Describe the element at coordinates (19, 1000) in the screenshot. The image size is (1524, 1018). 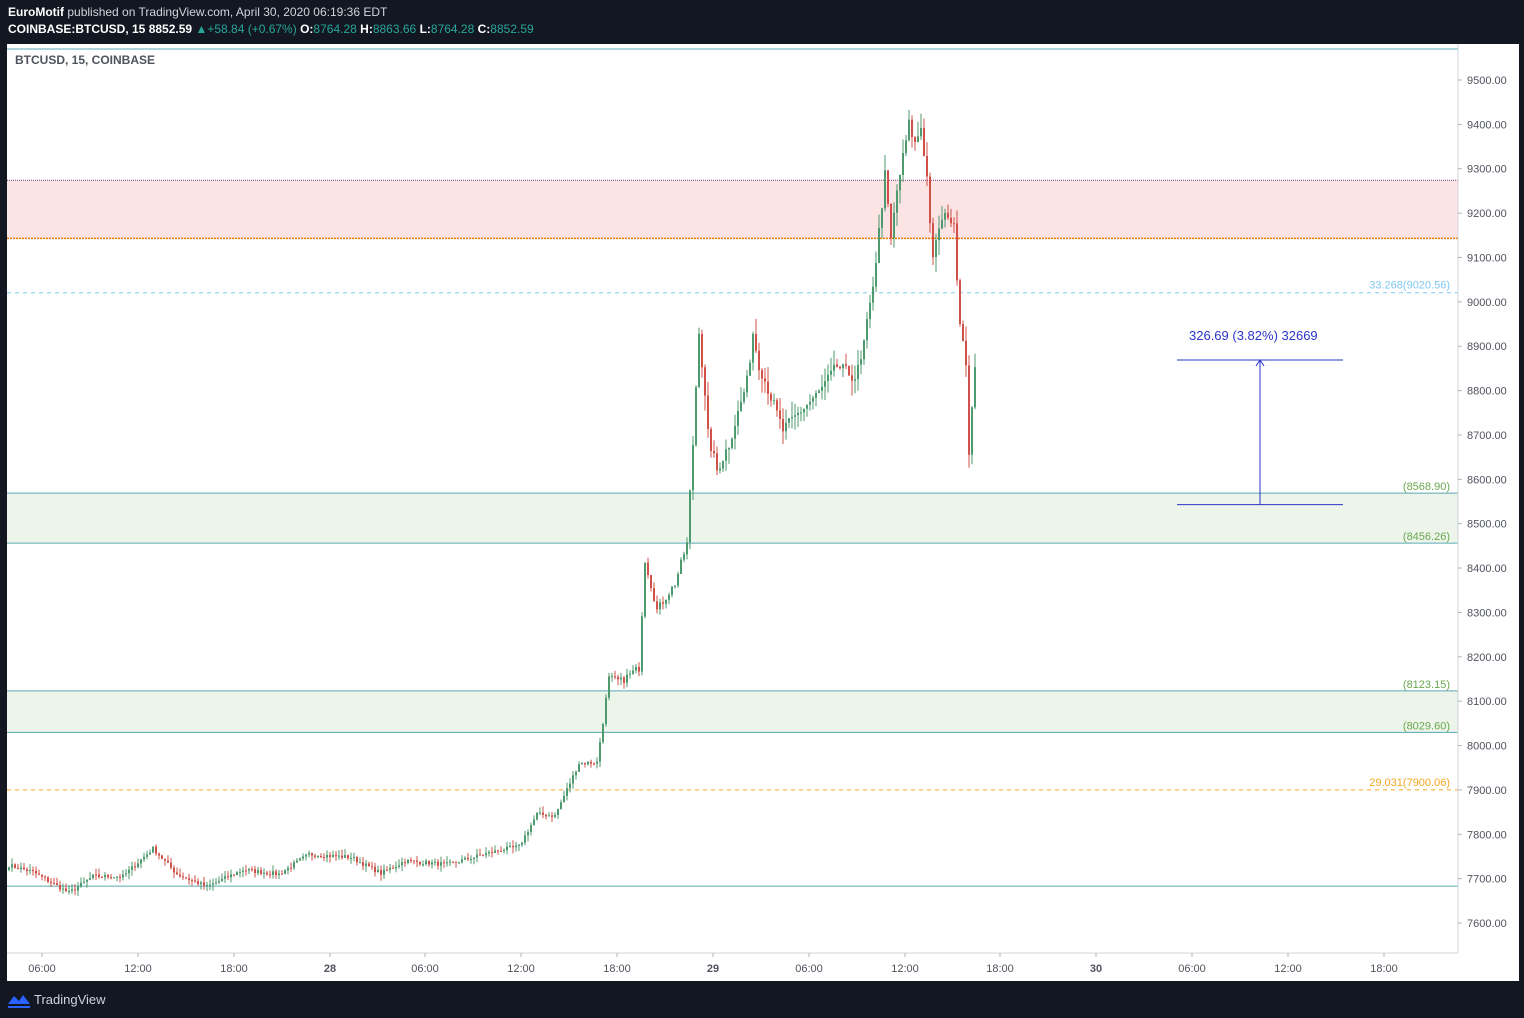
I see `tradingview-logo-icon` at that location.